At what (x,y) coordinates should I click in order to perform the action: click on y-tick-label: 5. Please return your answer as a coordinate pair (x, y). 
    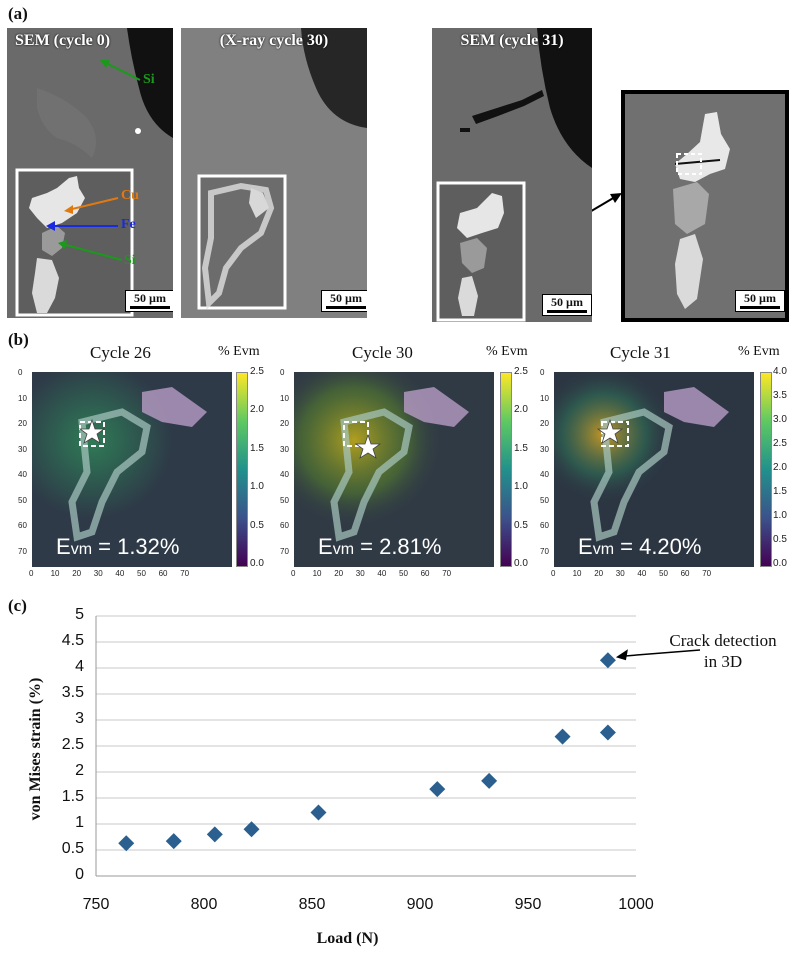
    Looking at the image, I should click on (79, 614).